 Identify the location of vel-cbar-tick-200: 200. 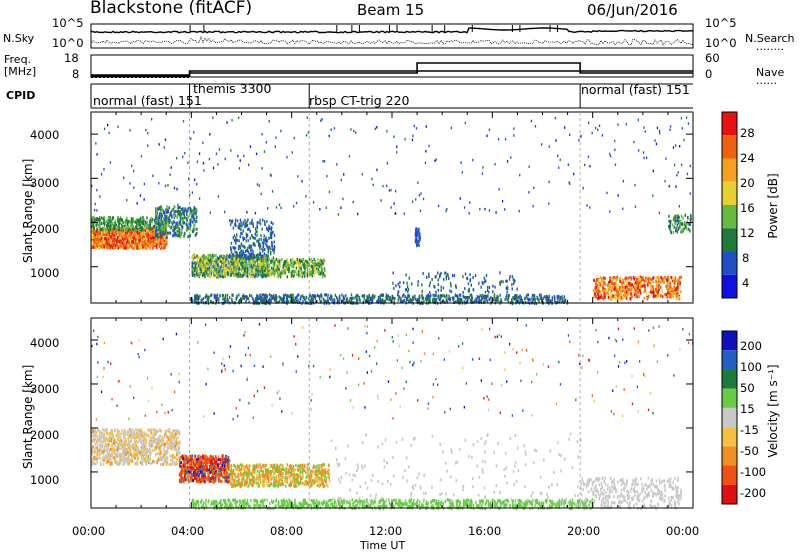
(751, 346).